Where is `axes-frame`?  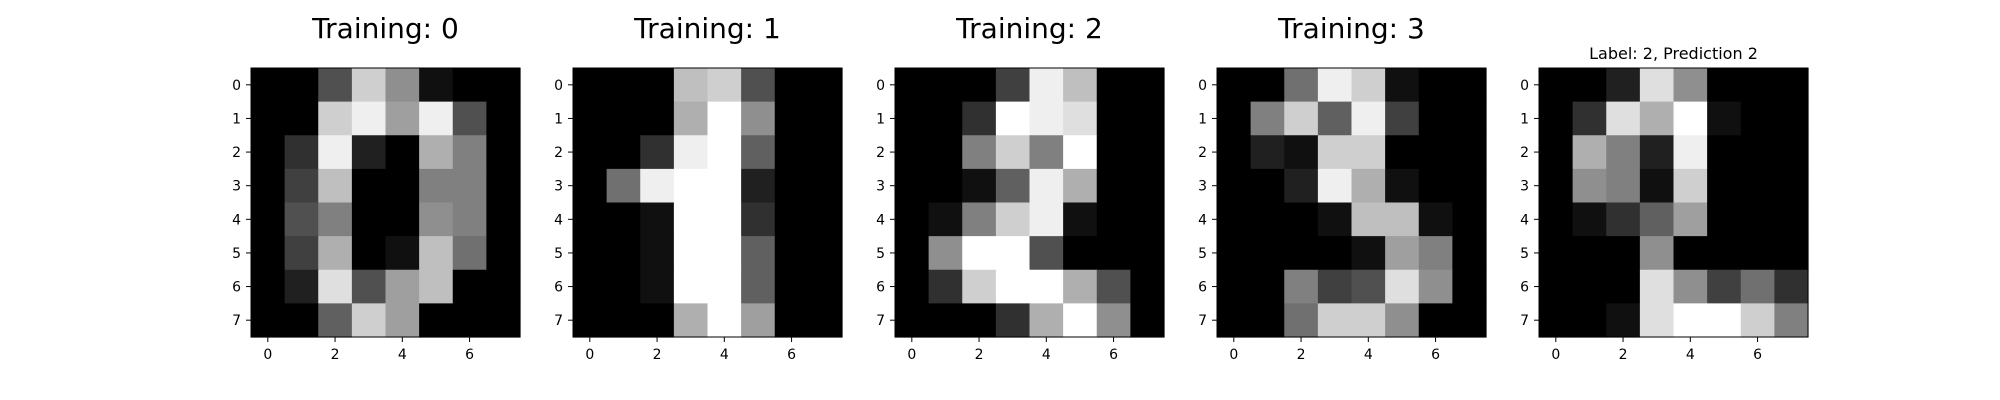 axes-frame is located at coordinates (1351, 202).